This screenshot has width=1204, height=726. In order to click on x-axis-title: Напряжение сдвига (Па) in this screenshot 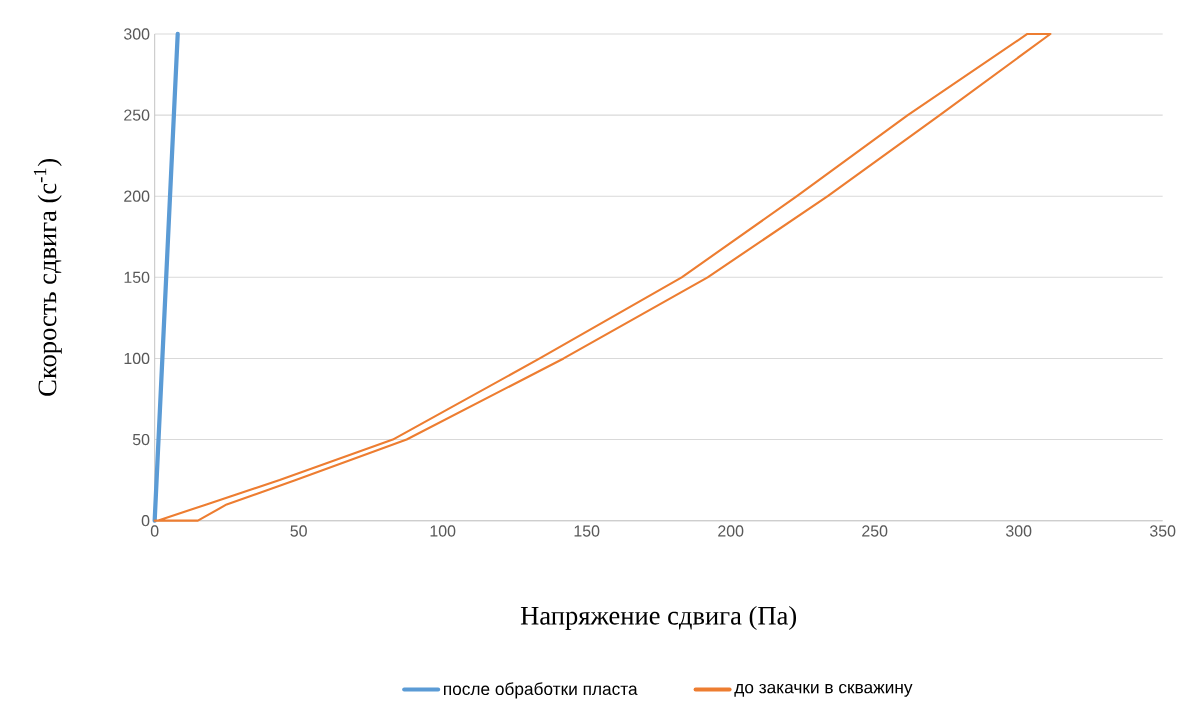, I will do `click(658, 618)`.